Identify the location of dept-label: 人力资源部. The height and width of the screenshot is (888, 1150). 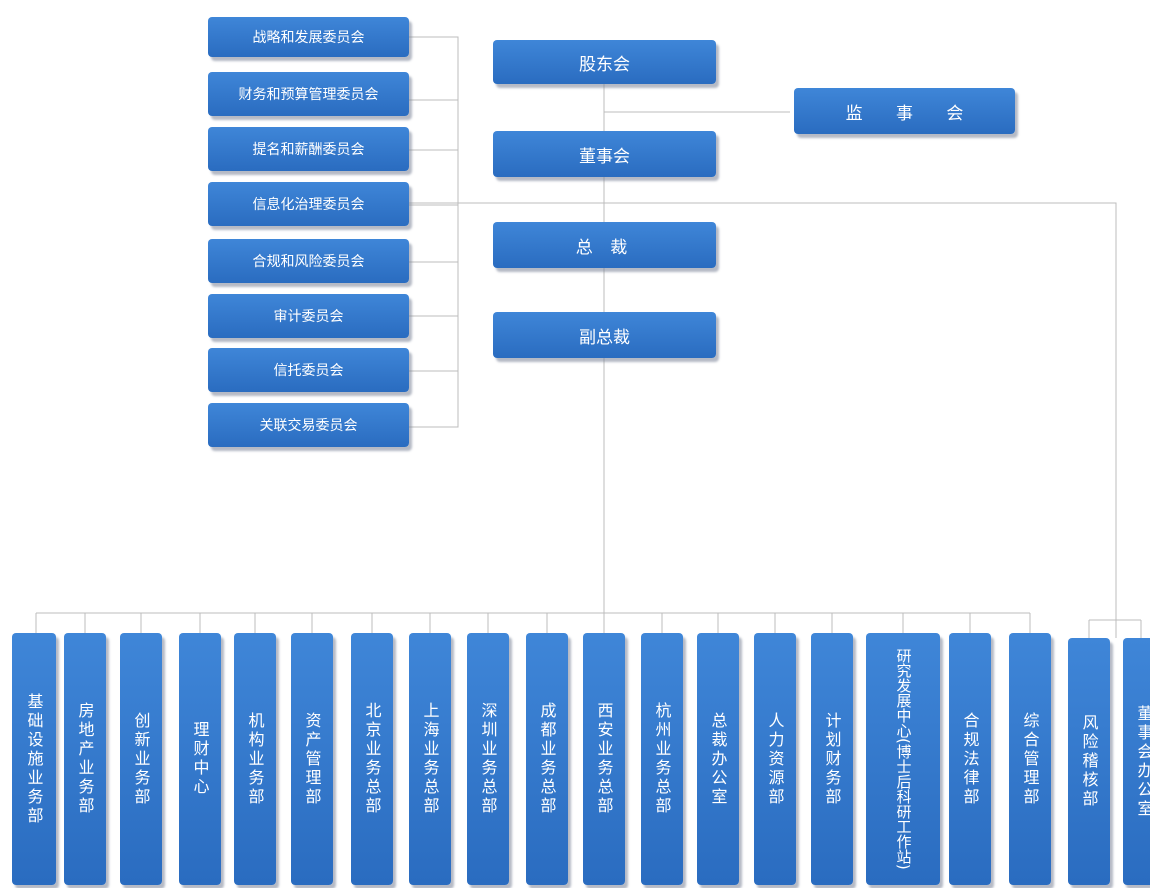
(775, 759).